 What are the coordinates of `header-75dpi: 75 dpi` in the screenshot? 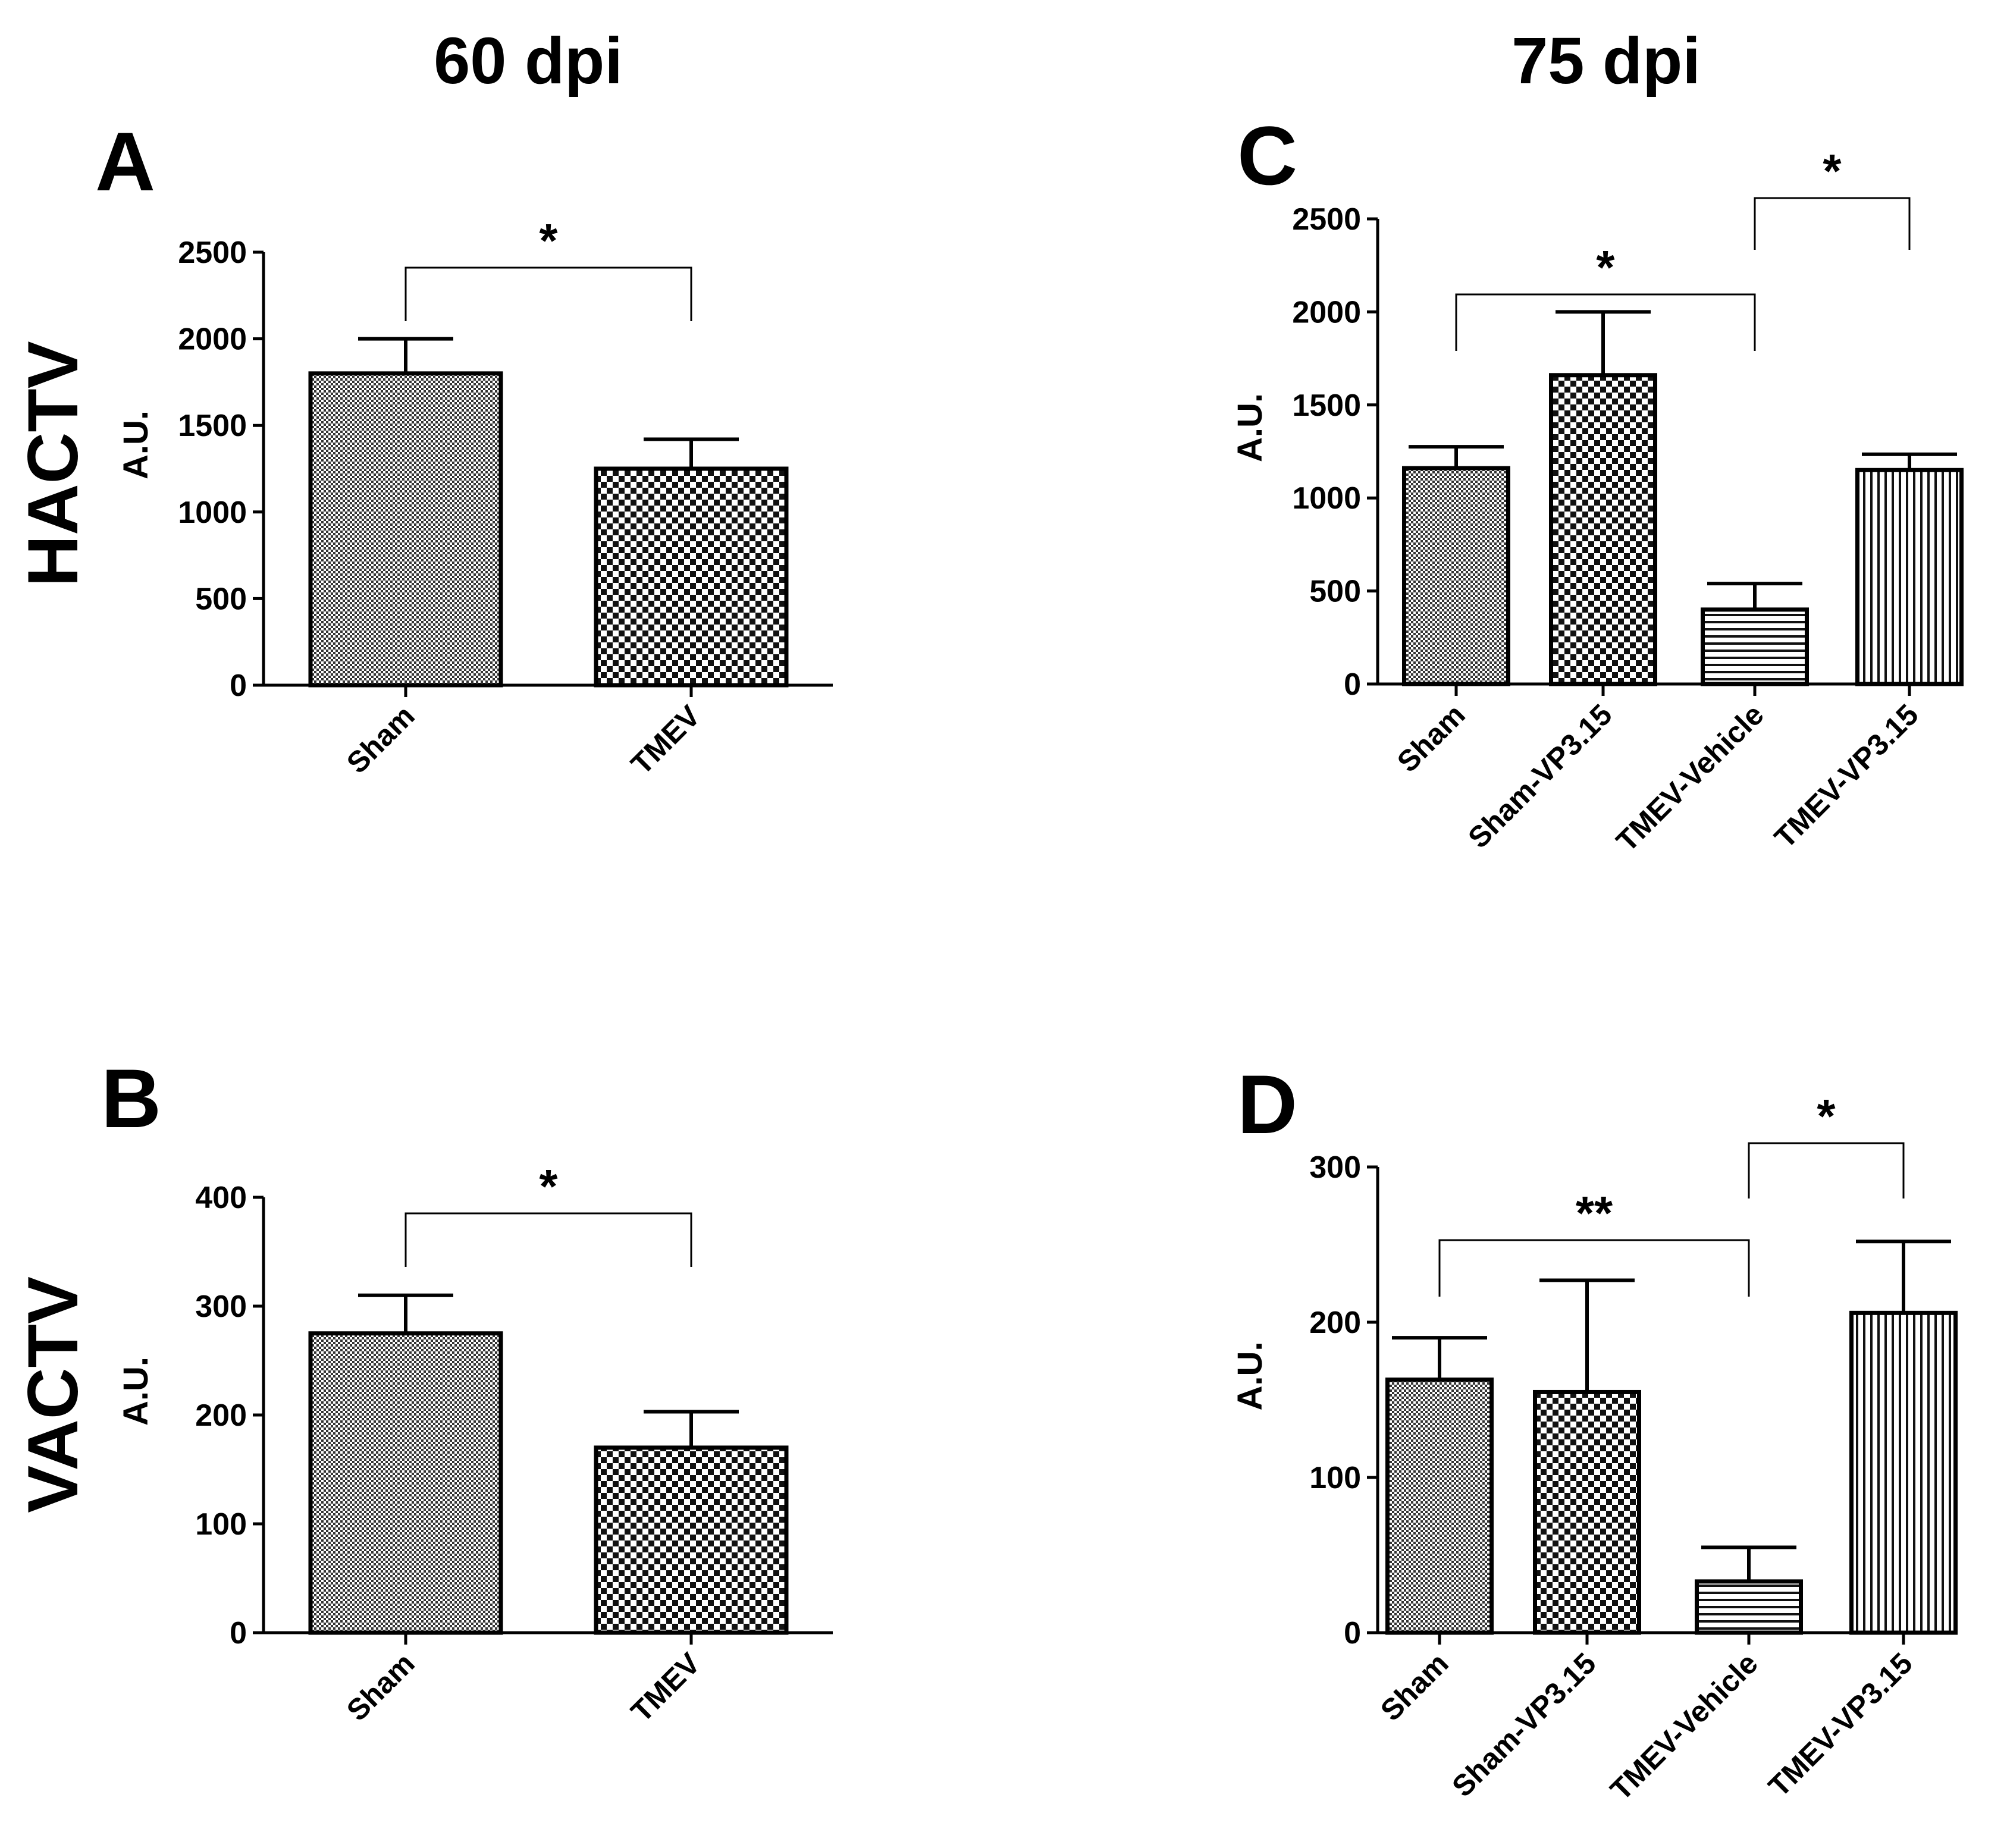 It's located at (1606, 61).